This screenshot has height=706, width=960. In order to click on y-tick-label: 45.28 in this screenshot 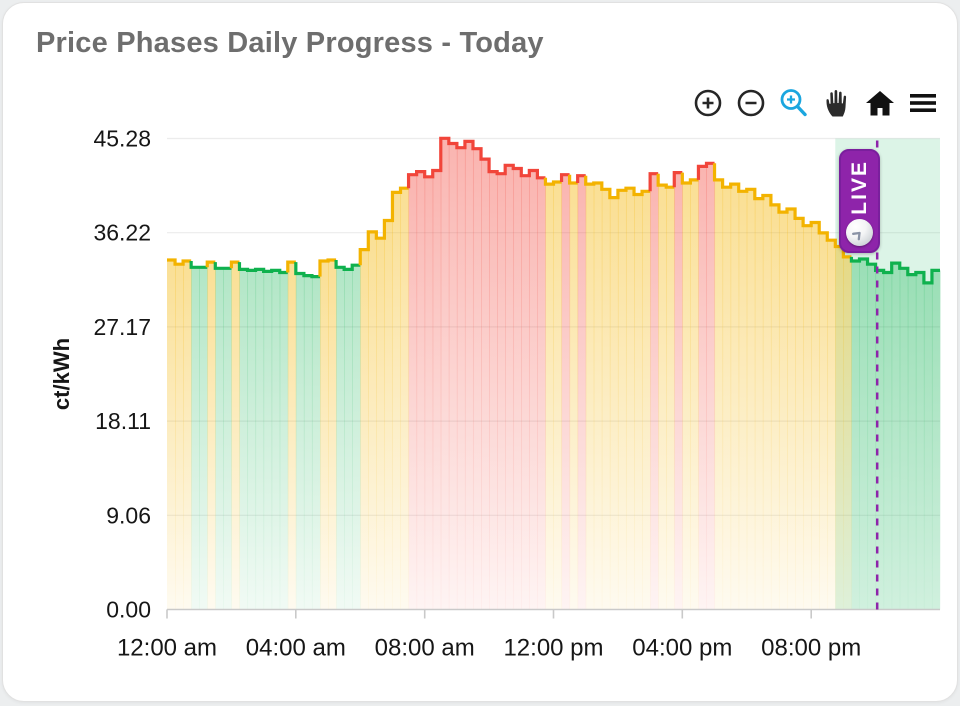, I will do `click(122, 139)`.